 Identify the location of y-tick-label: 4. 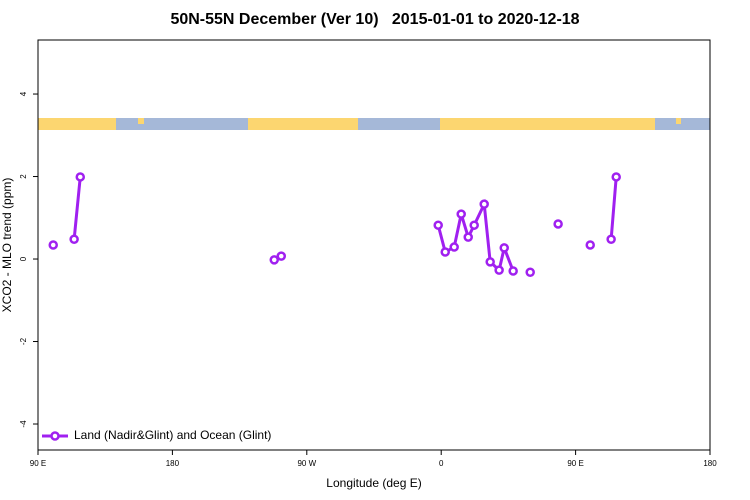
(23, 93).